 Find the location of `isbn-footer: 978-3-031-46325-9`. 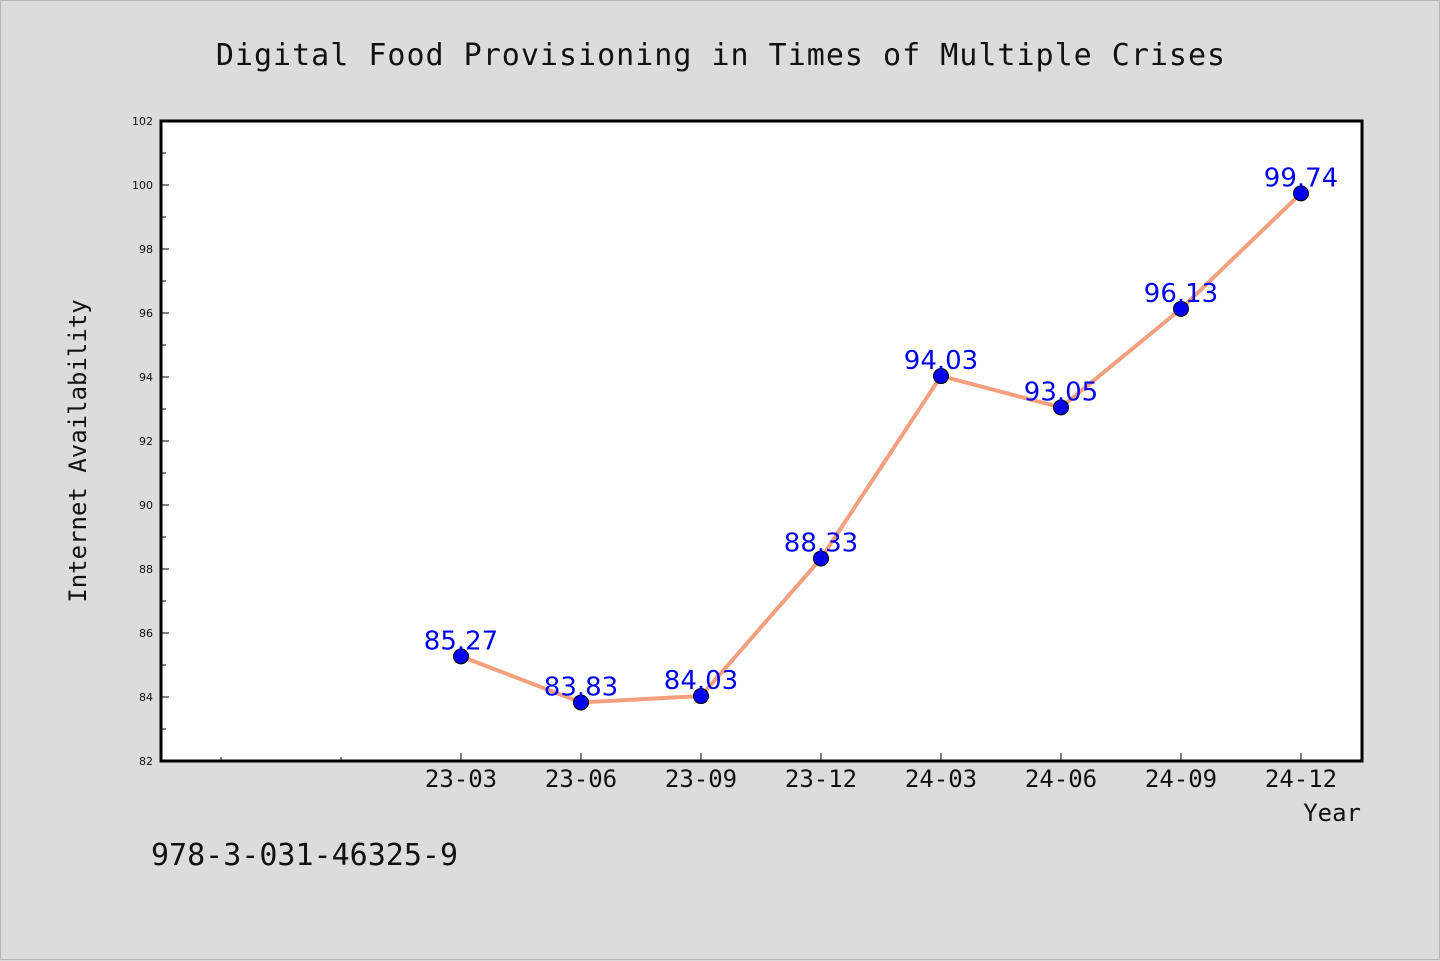

isbn-footer: 978-3-031-46325-9 is located at coordinates (304, 855).